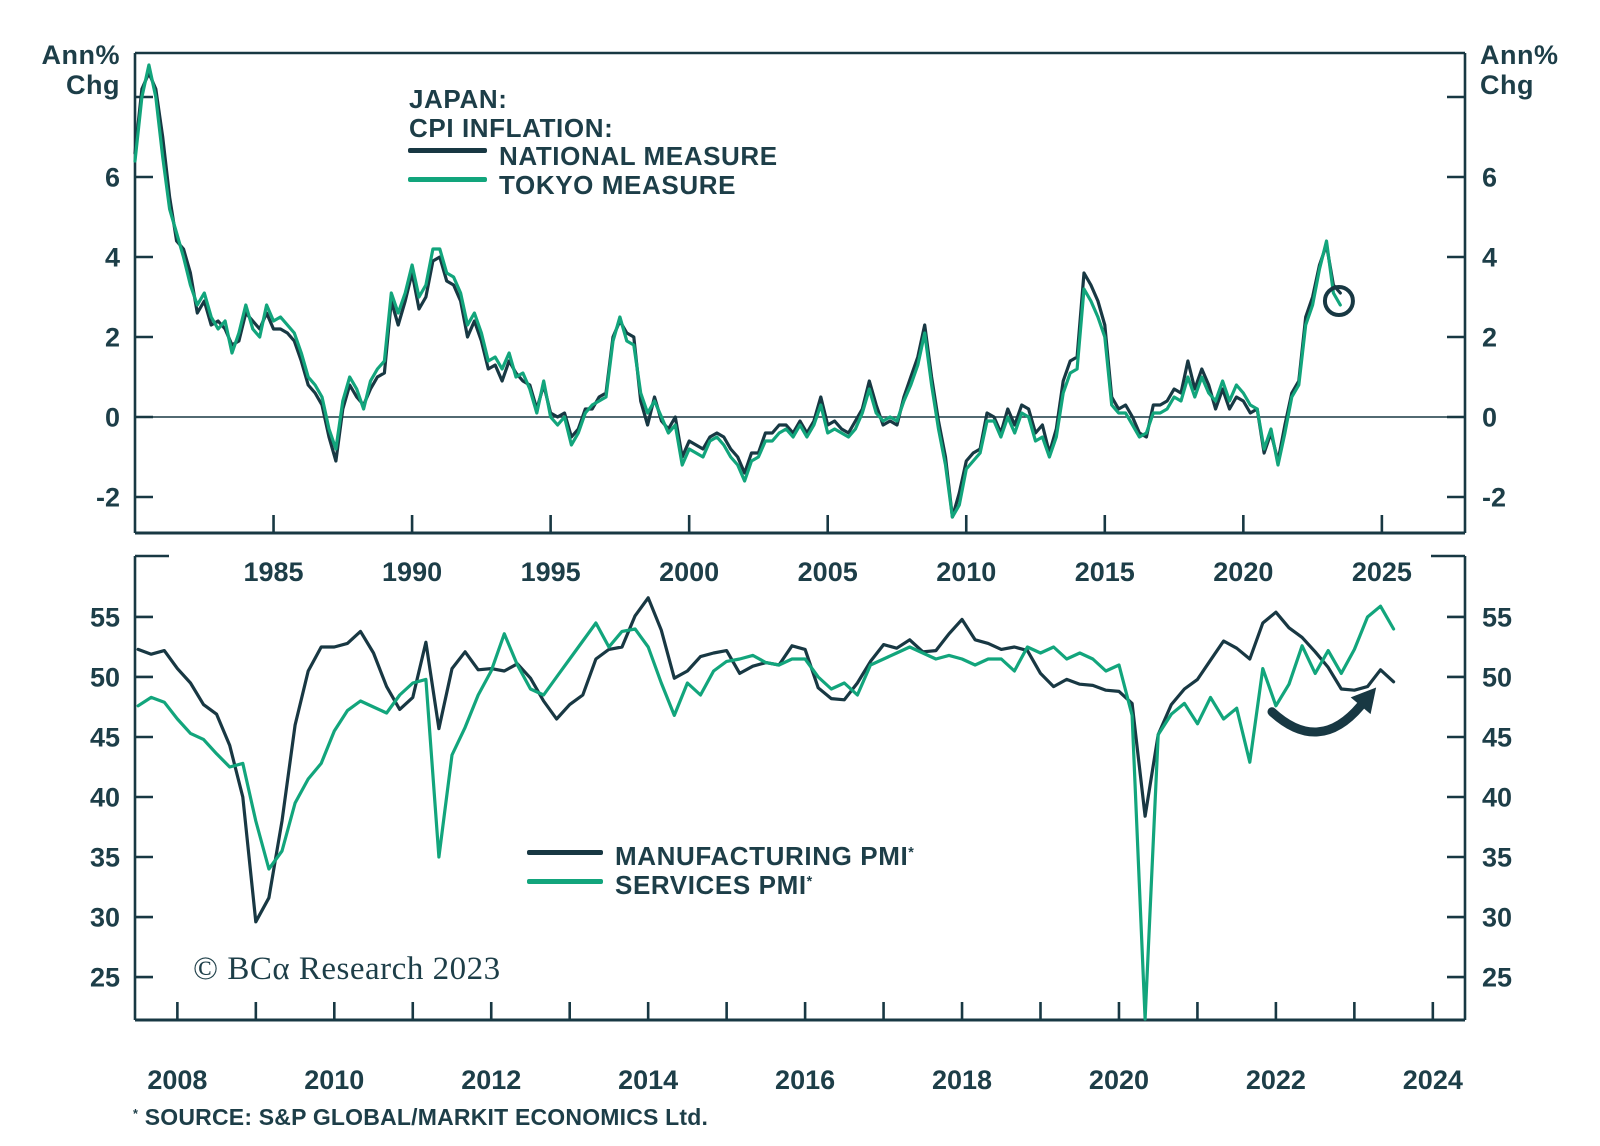 This screenshot has height=1146, width=1600. I want to click on y-tick-label-right: 55, so click(1497, 617).